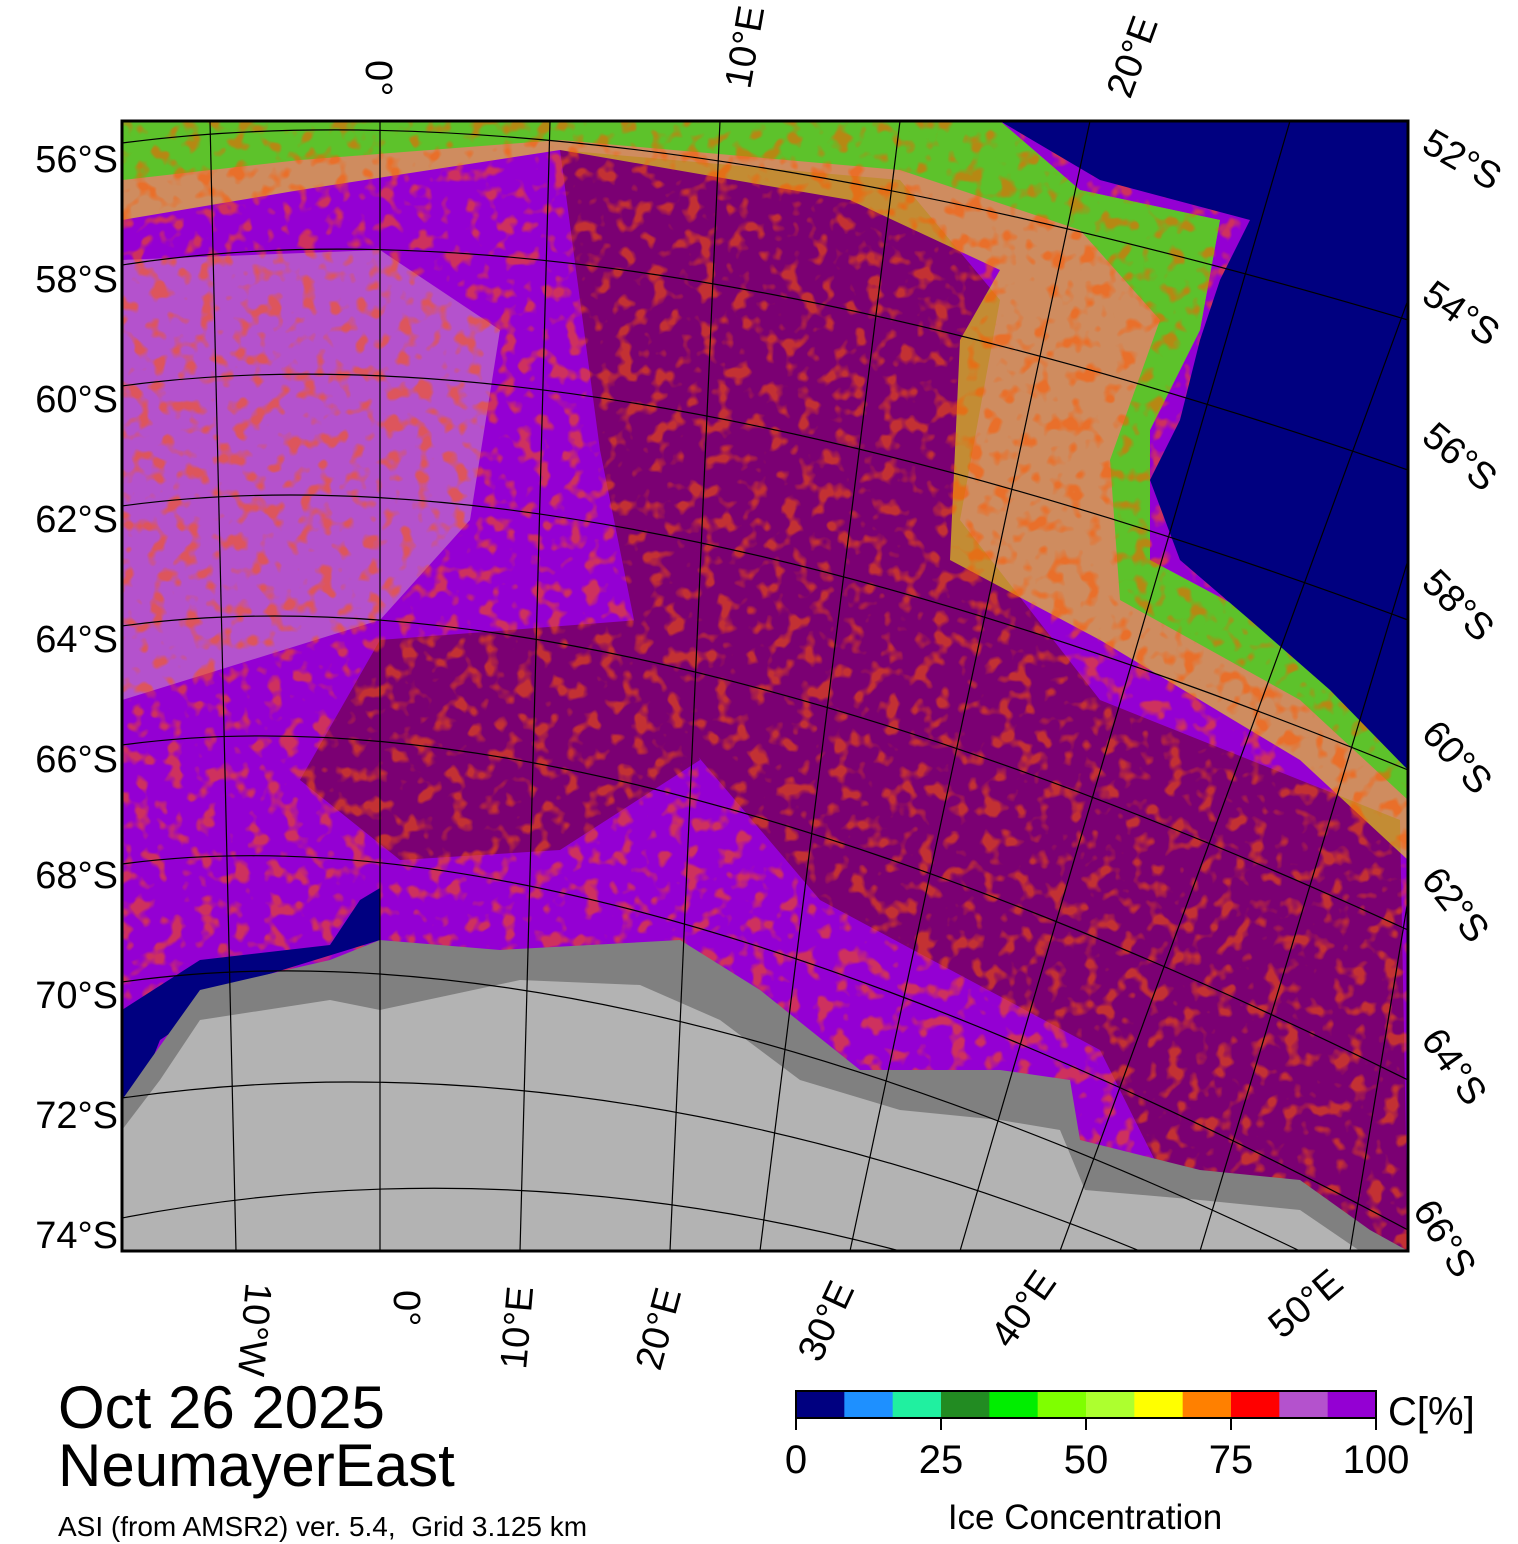  I want to click on colorbar-tick-label: 75, so click(1231, 1460).